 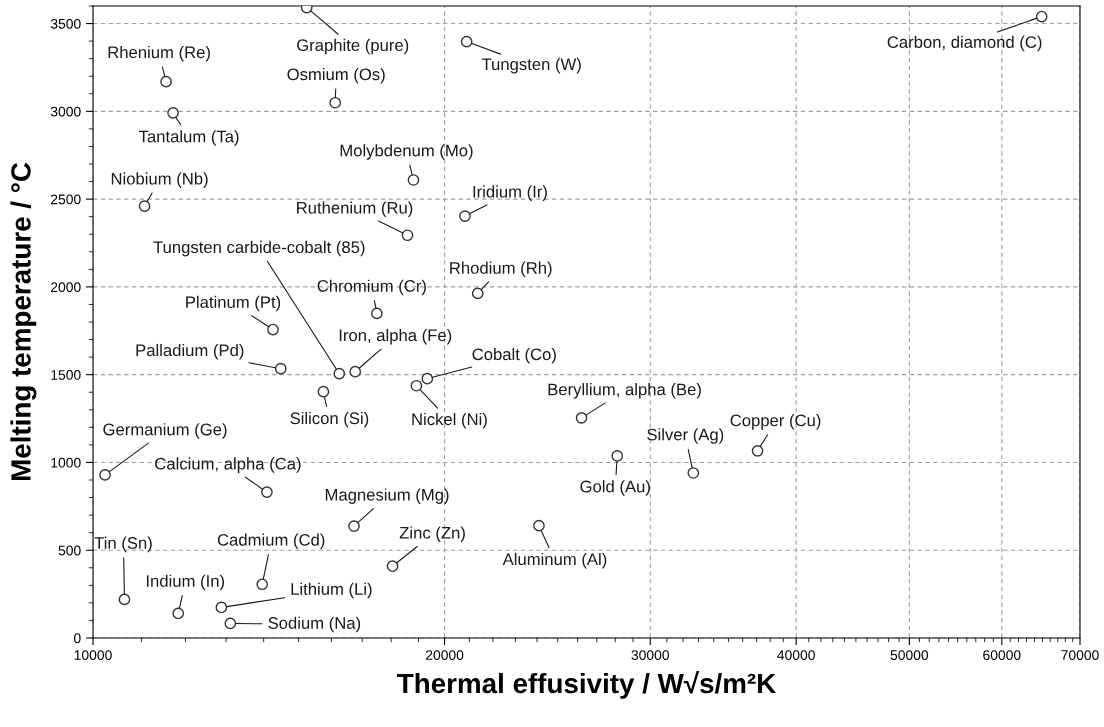 What do you see at coordinates (371, 287) in the screenshot?
I see `annotation: Chromium (Cr)` at bounding box center [371, 287].